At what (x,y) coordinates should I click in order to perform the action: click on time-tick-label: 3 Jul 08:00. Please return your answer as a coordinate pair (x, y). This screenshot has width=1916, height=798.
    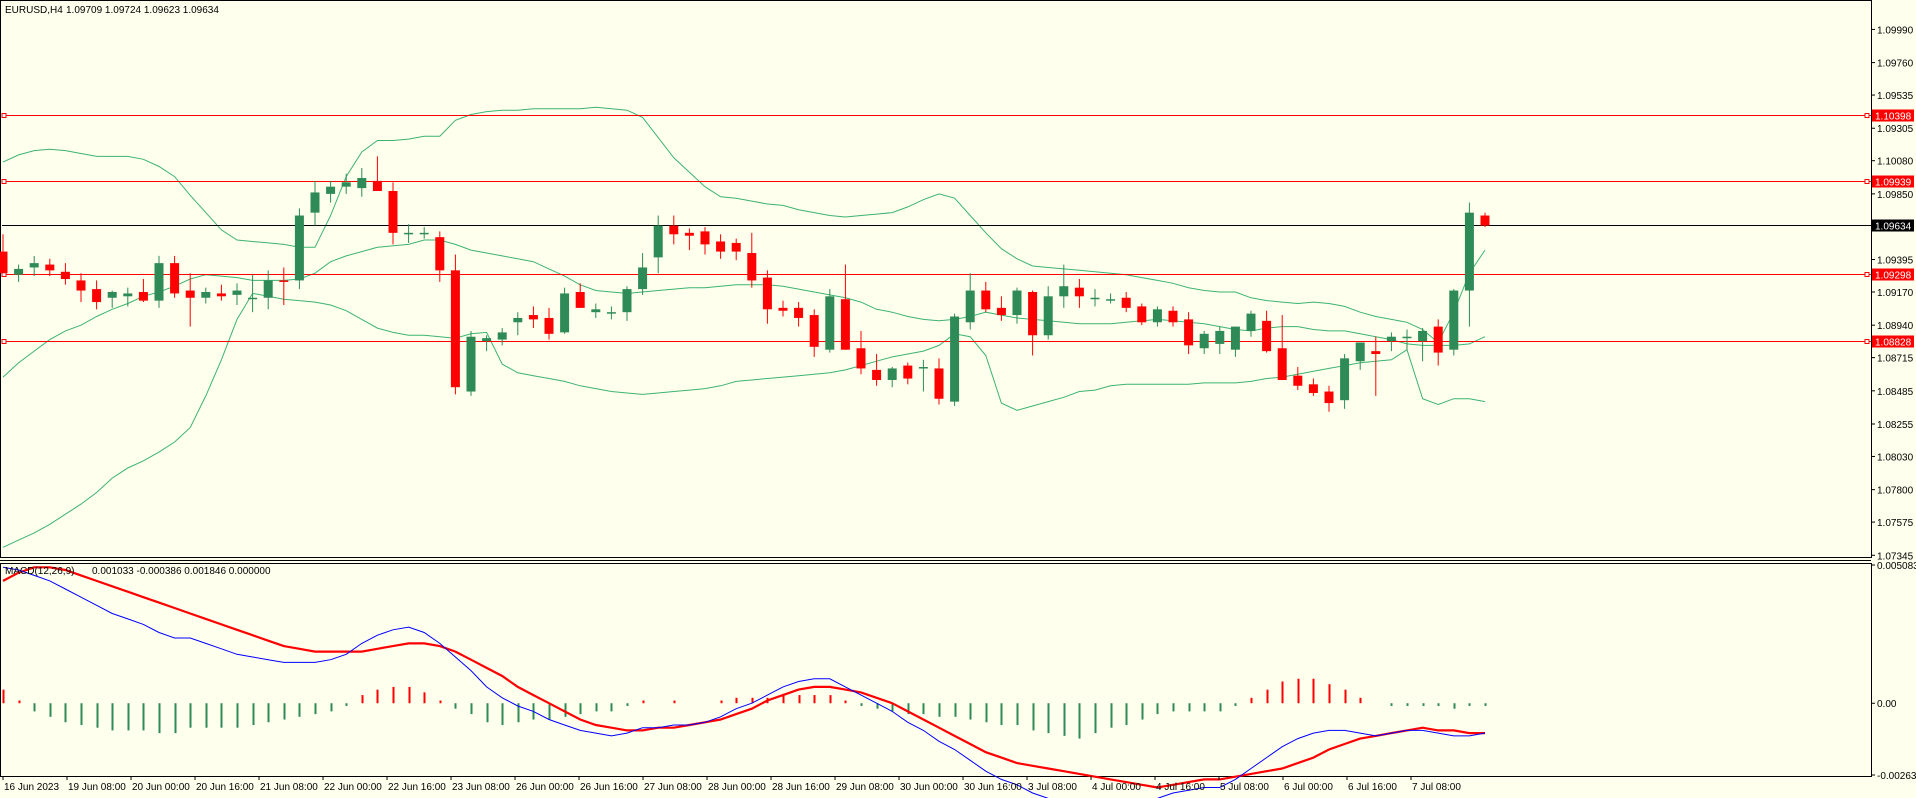
    Looking at the image, I should click on (1052, 787).